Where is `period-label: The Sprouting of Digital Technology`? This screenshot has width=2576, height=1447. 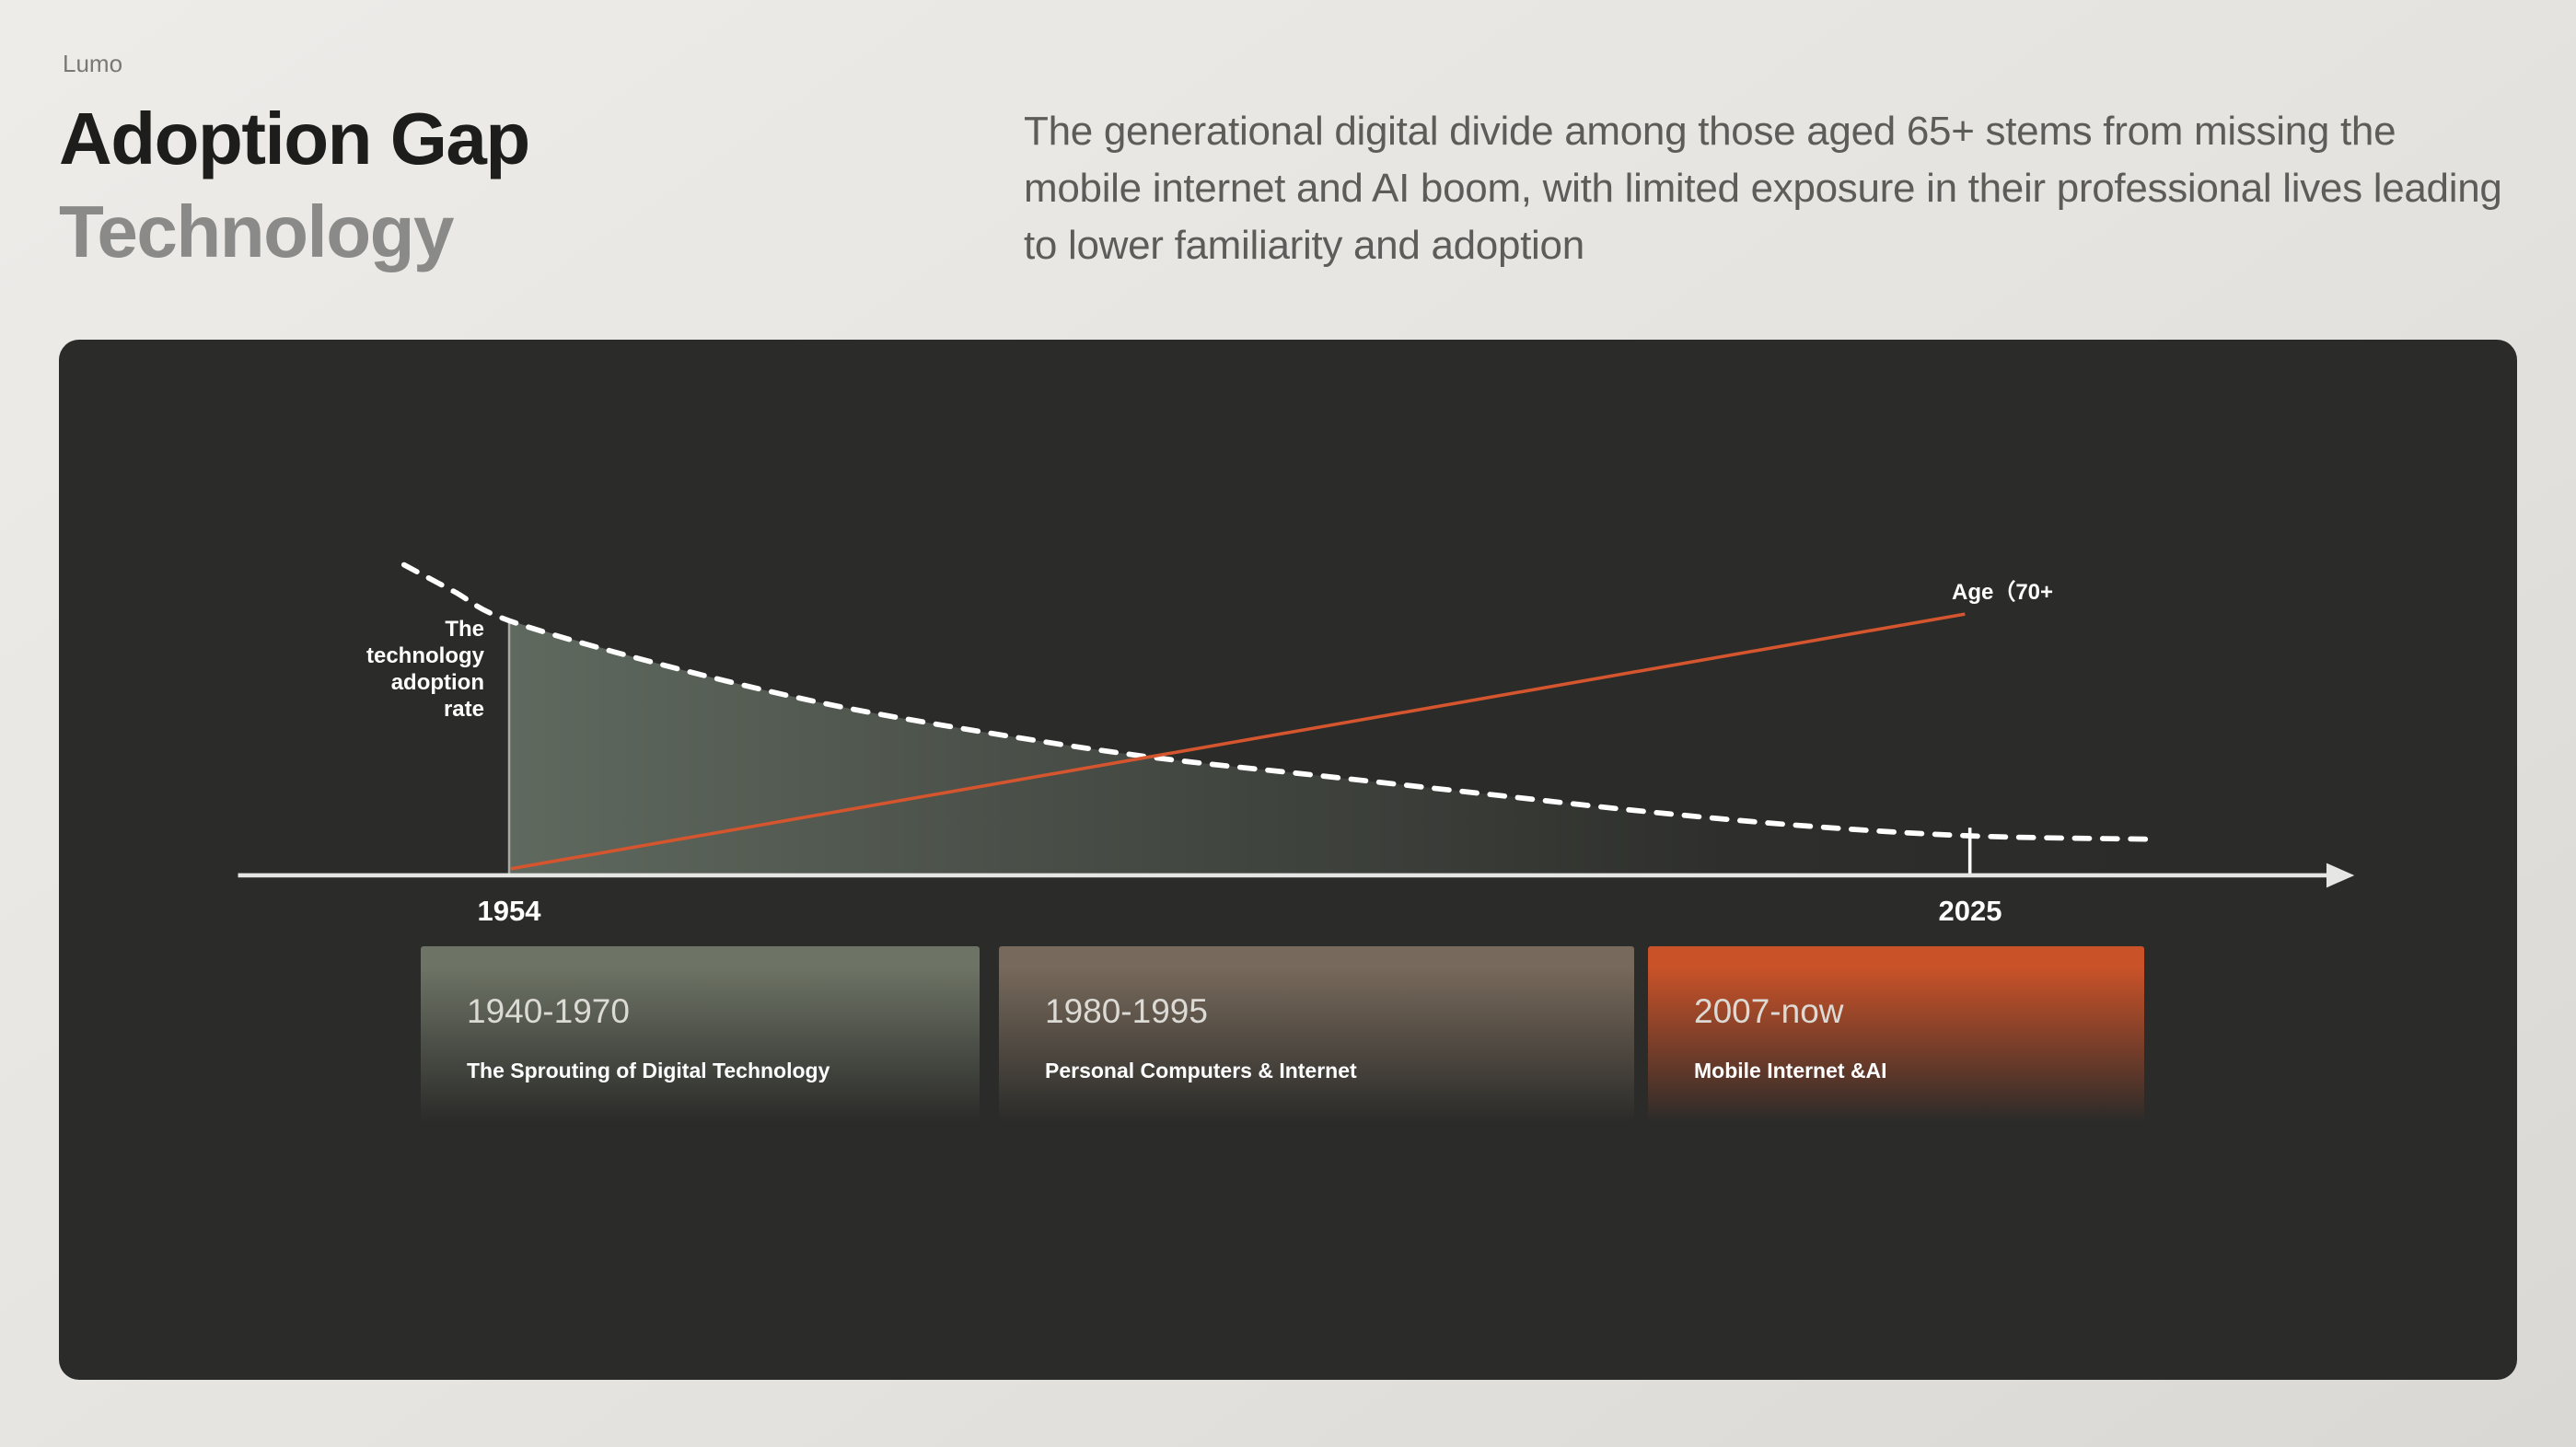 period-label: The Sprouting of Digital Technology is located at coordinates (648, 1070).